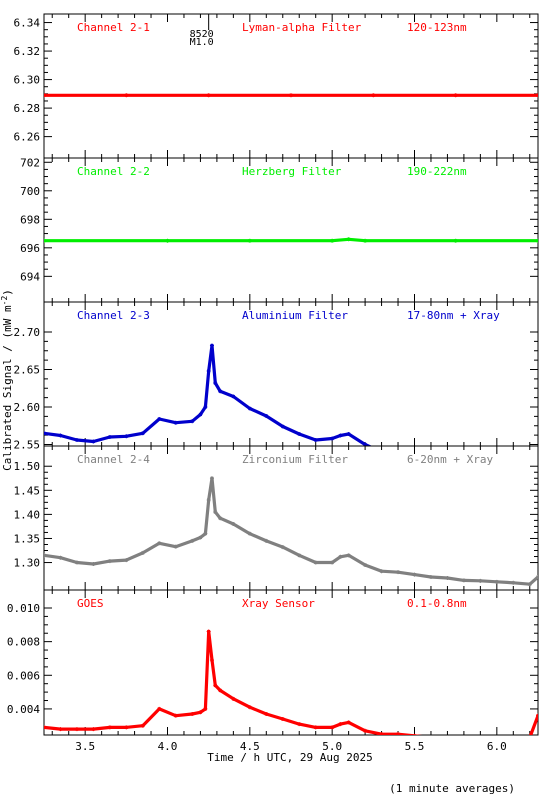  I want to click on x-tick-label: 4.0, so click(168, 746).